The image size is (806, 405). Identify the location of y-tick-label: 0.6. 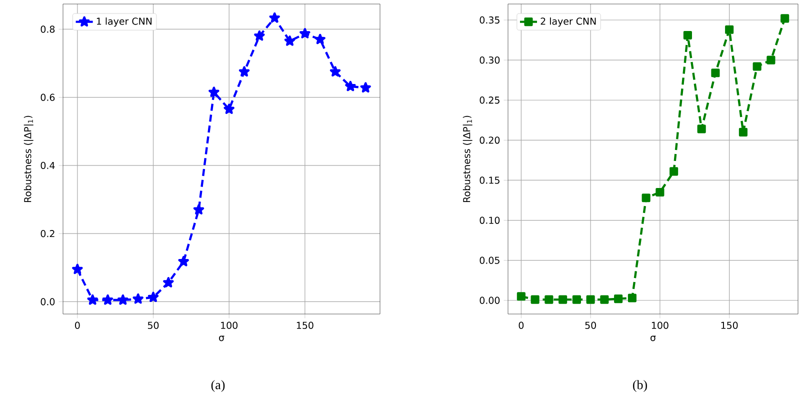
(47, 97).